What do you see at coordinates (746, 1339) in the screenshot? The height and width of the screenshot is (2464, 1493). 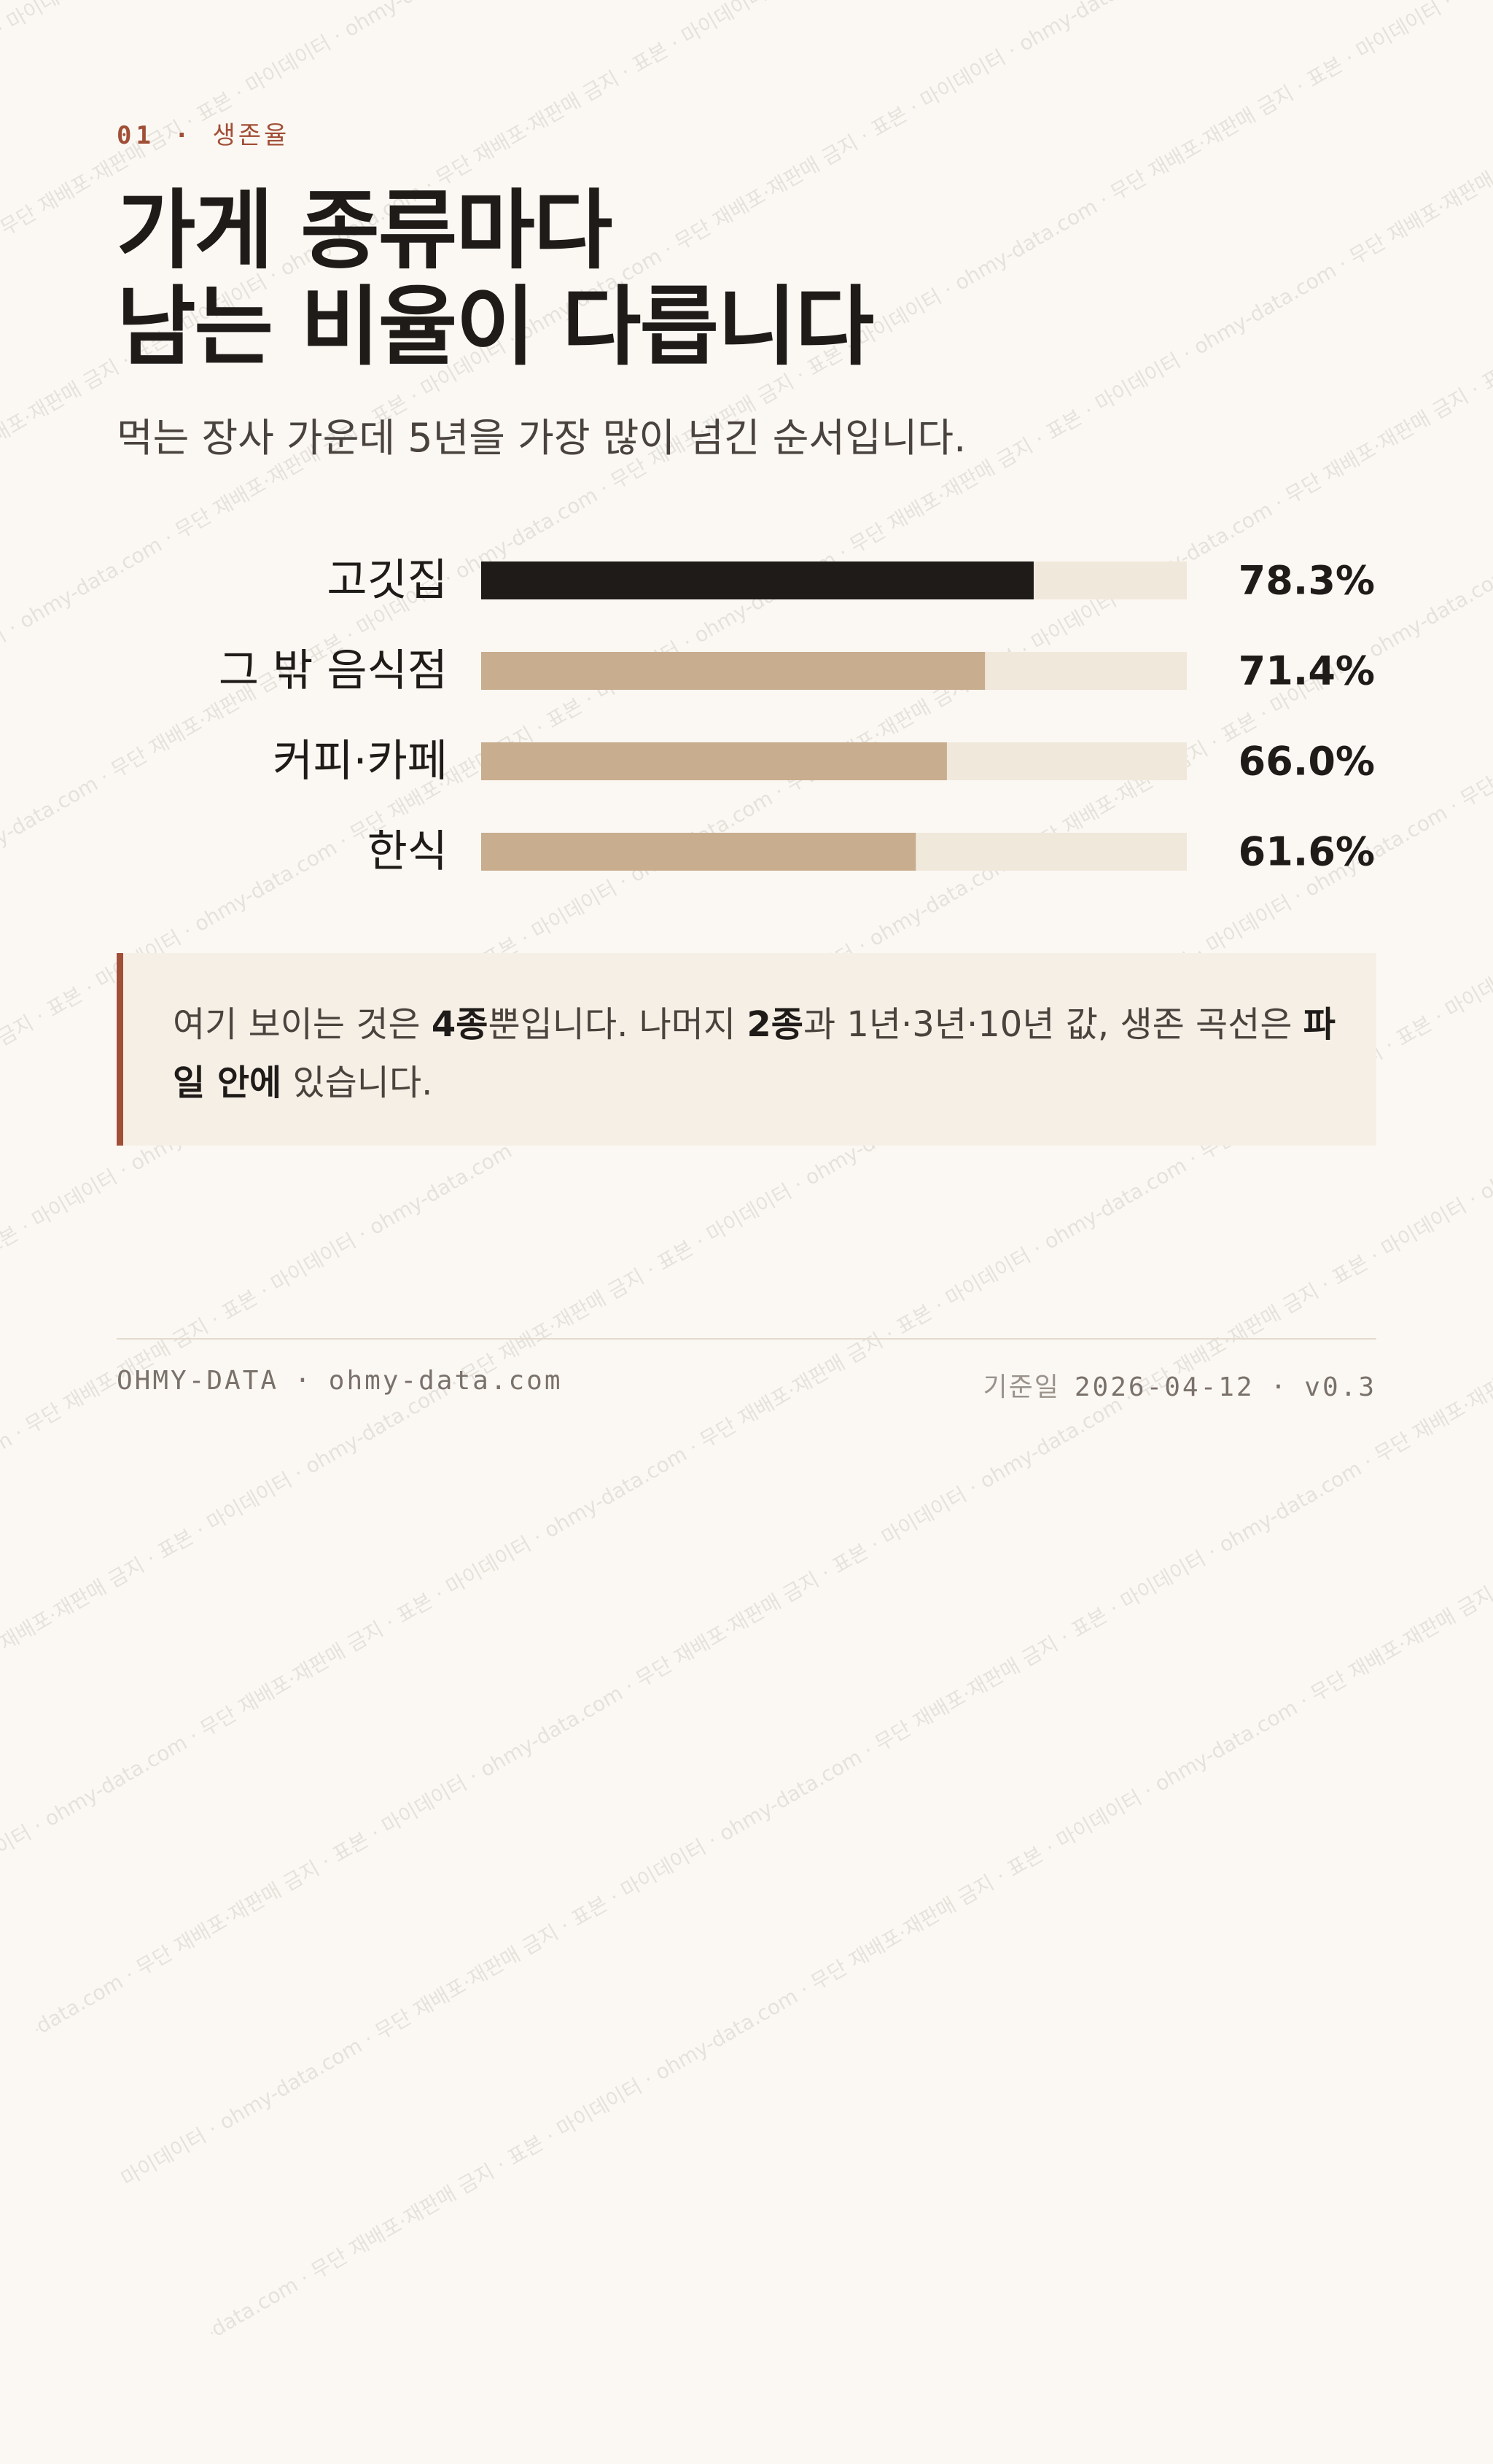 I see `footer-divider` at bounding box center [746, 1339].